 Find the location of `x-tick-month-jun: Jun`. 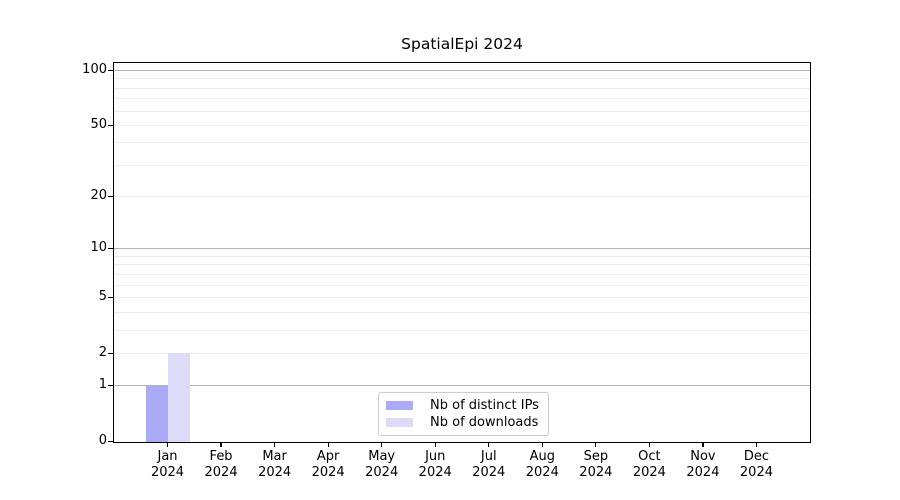

x-tick-month-jun: Jun is located at coordinates (435, 456).